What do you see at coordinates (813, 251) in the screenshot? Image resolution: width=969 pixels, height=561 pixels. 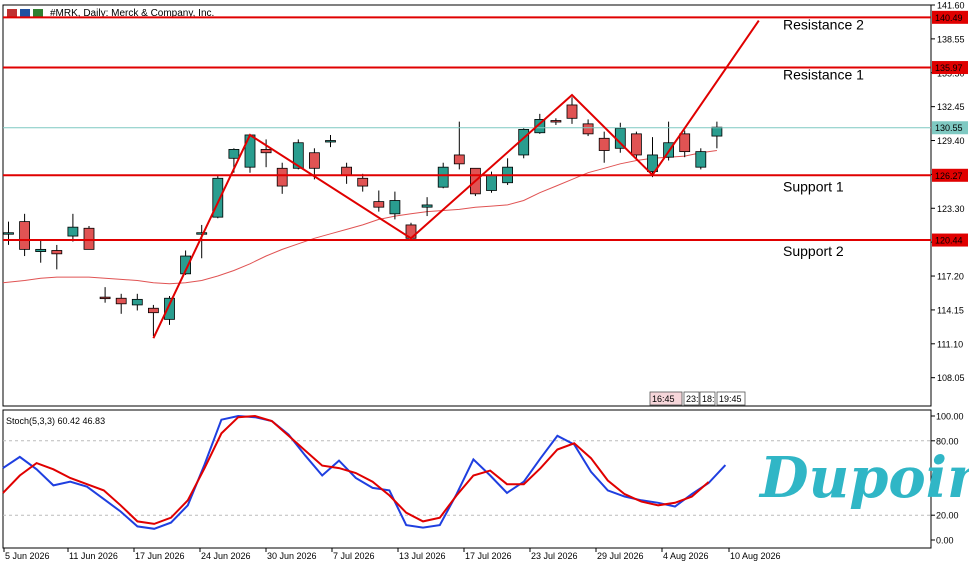 I see `level-label: Support 2` at bounding box center [813, 251].